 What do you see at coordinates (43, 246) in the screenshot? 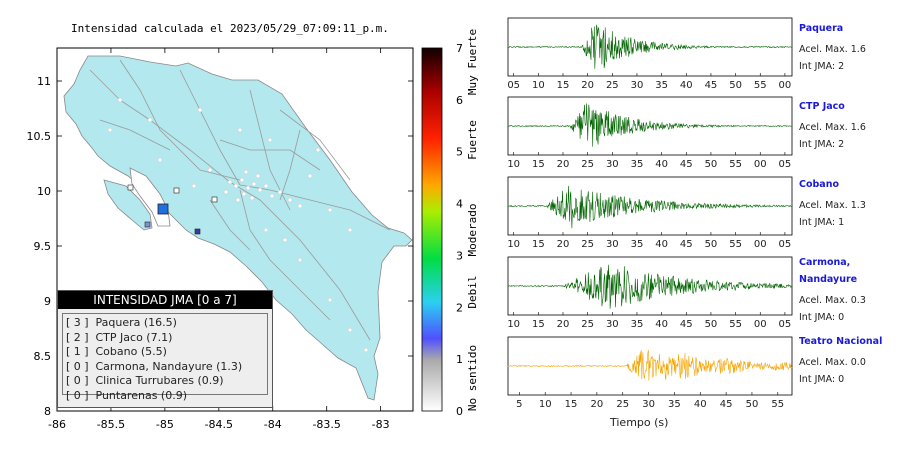
I see `y-tick-label: 9.5` at bounding box center [43, 246].